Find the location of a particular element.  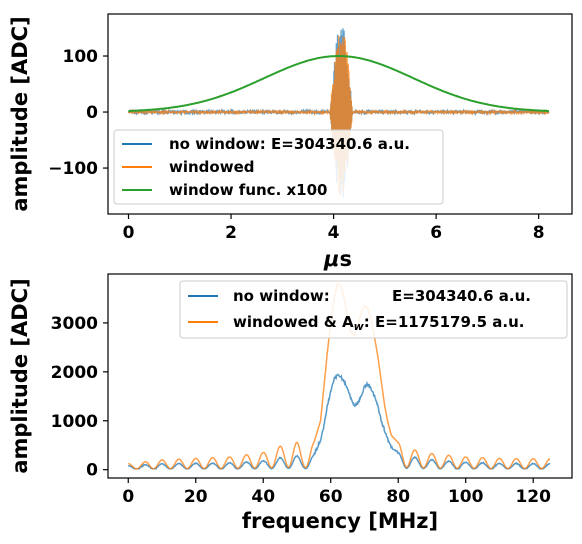

x-tick-label: 60 is located at coordinates (331, 497).